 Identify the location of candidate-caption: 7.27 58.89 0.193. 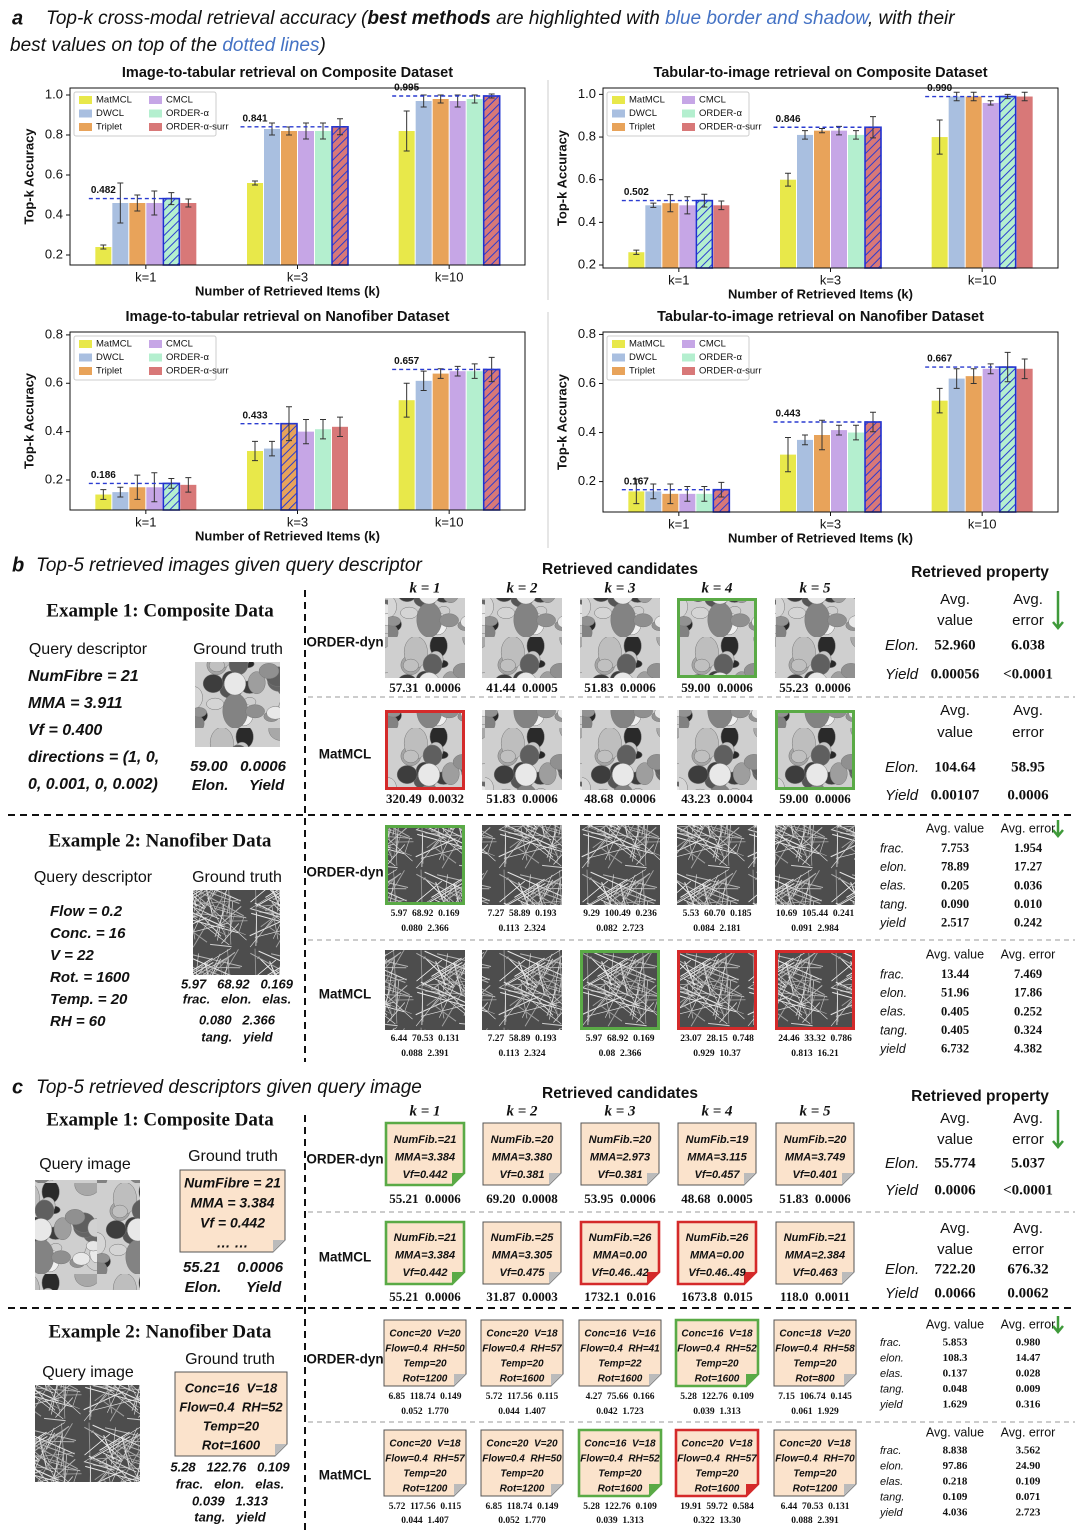
(522, 914).